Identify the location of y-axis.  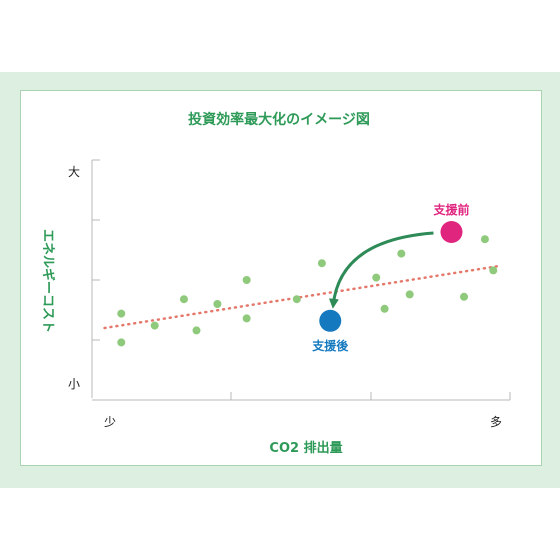
(95, 278).